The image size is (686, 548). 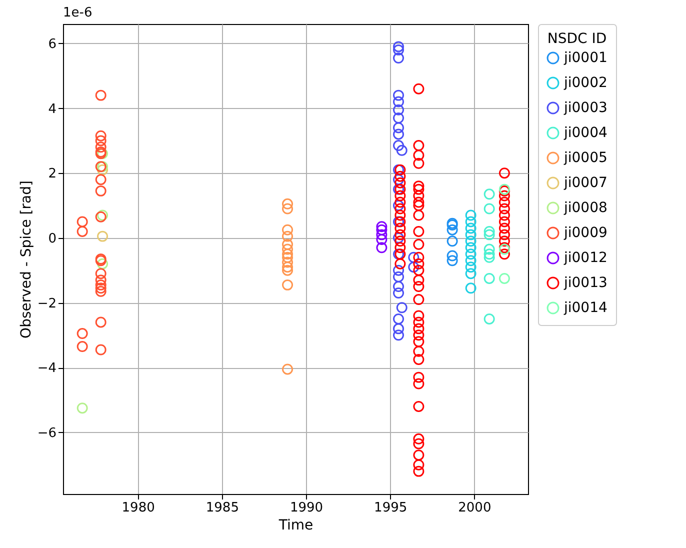 I want to click on legend-label: ji0007, so click(x=585, y=183).